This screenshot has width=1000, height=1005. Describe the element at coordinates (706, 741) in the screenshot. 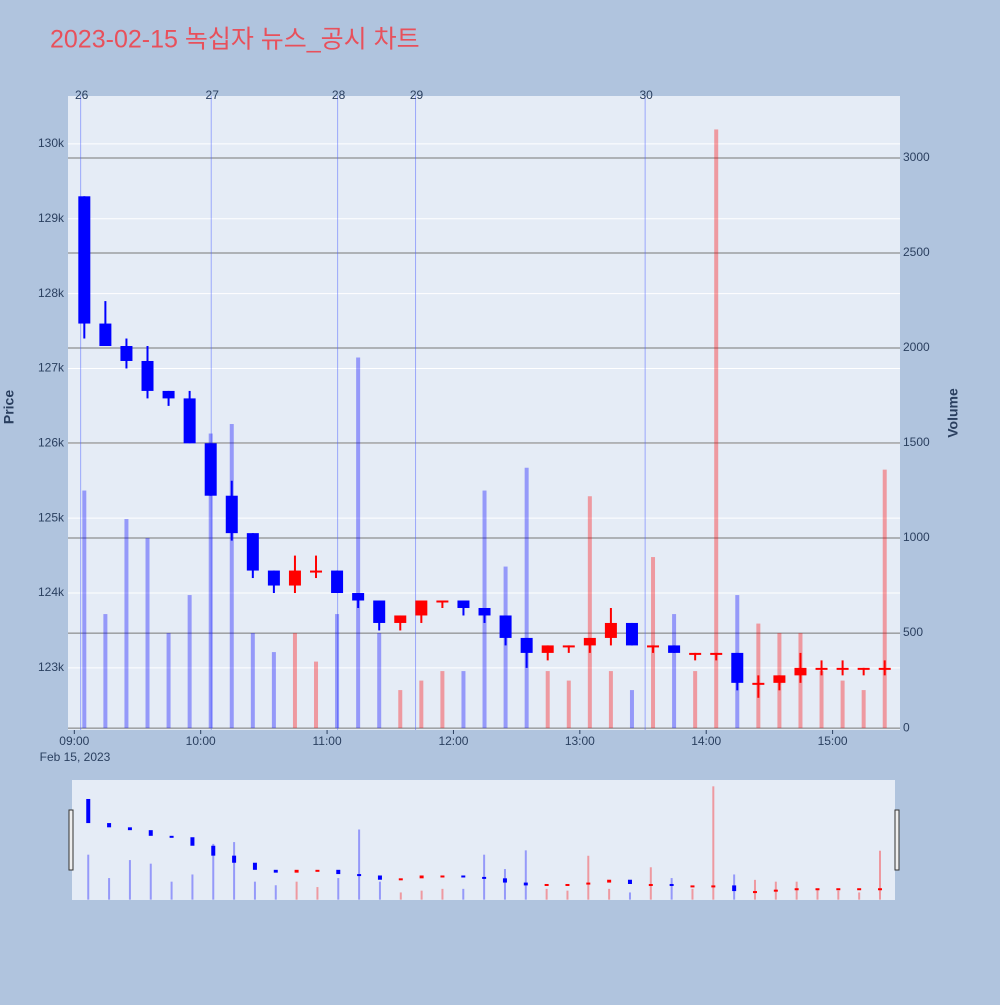

I see `x-tick-label: 14:00` at that location.